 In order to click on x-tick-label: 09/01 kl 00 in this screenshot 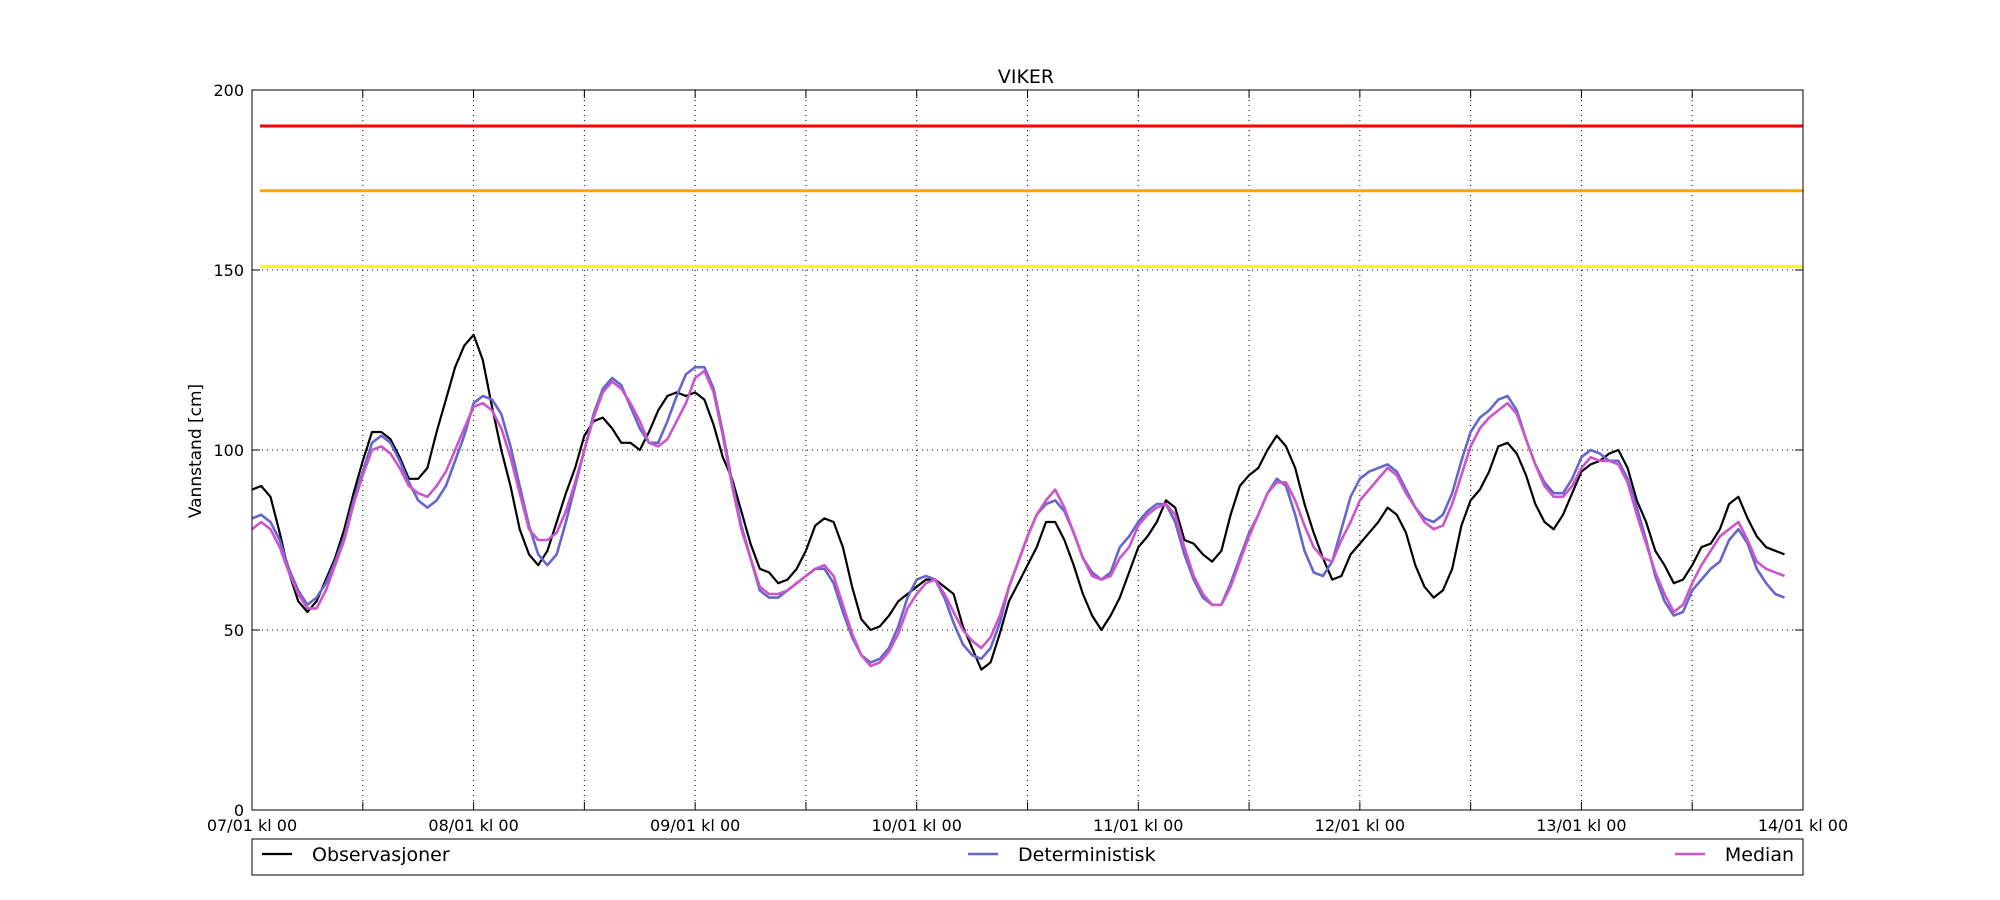, I will do `click(695, 825)`.